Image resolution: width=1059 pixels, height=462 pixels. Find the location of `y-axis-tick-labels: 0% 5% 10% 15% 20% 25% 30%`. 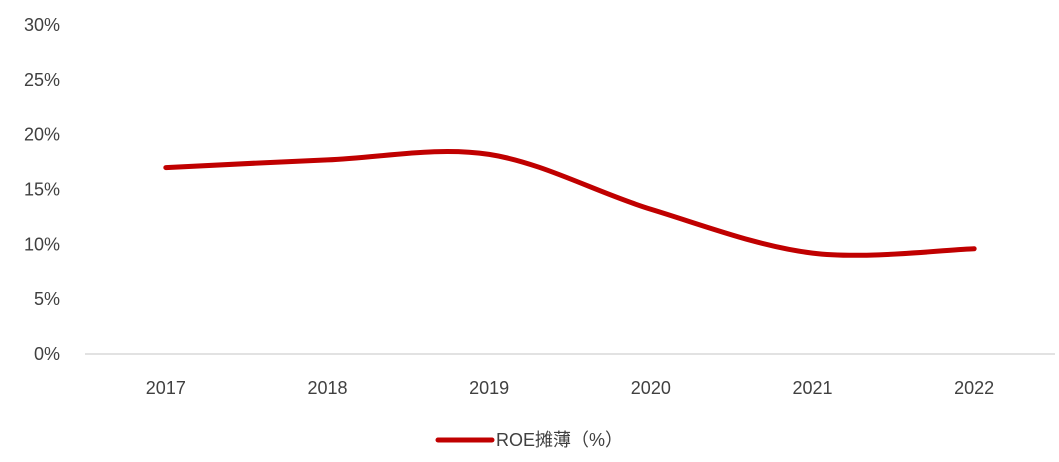

y-axis-tick-labels: 0% 5% 10% 15% 20% 25% 30% is located at coordinates (42, 189).